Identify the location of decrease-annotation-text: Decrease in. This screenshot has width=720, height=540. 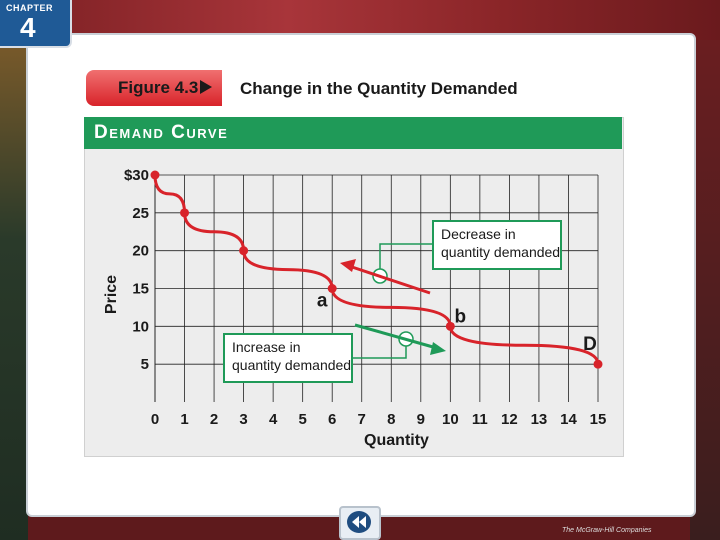
(478, 234).